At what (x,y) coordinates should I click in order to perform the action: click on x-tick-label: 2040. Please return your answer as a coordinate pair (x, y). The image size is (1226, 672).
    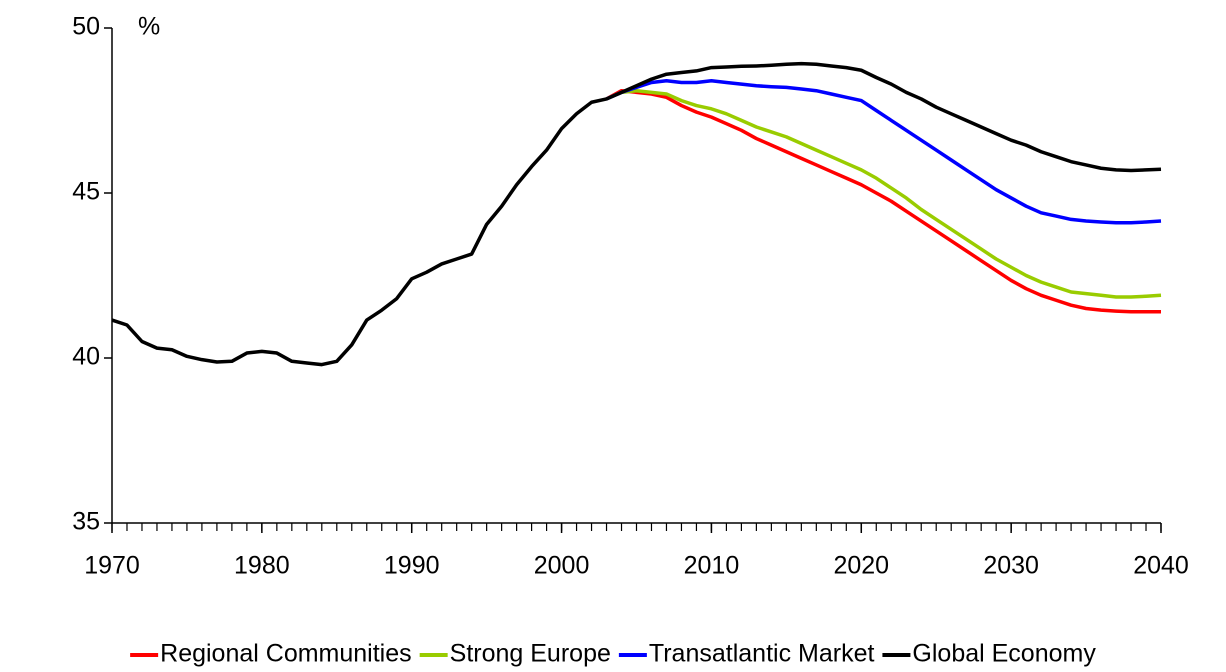
    Looking at the image, I should click on (1161, 566).